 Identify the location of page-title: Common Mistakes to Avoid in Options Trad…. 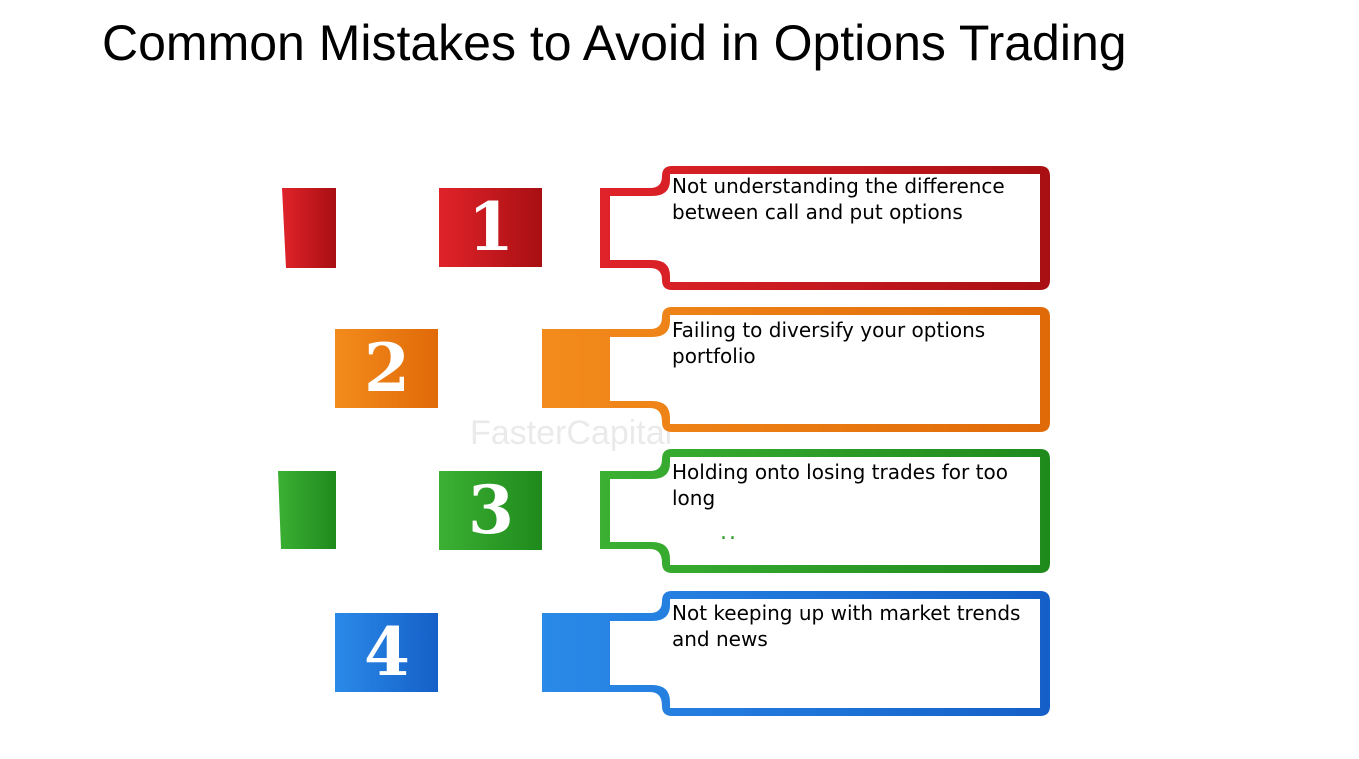
(614, 43).